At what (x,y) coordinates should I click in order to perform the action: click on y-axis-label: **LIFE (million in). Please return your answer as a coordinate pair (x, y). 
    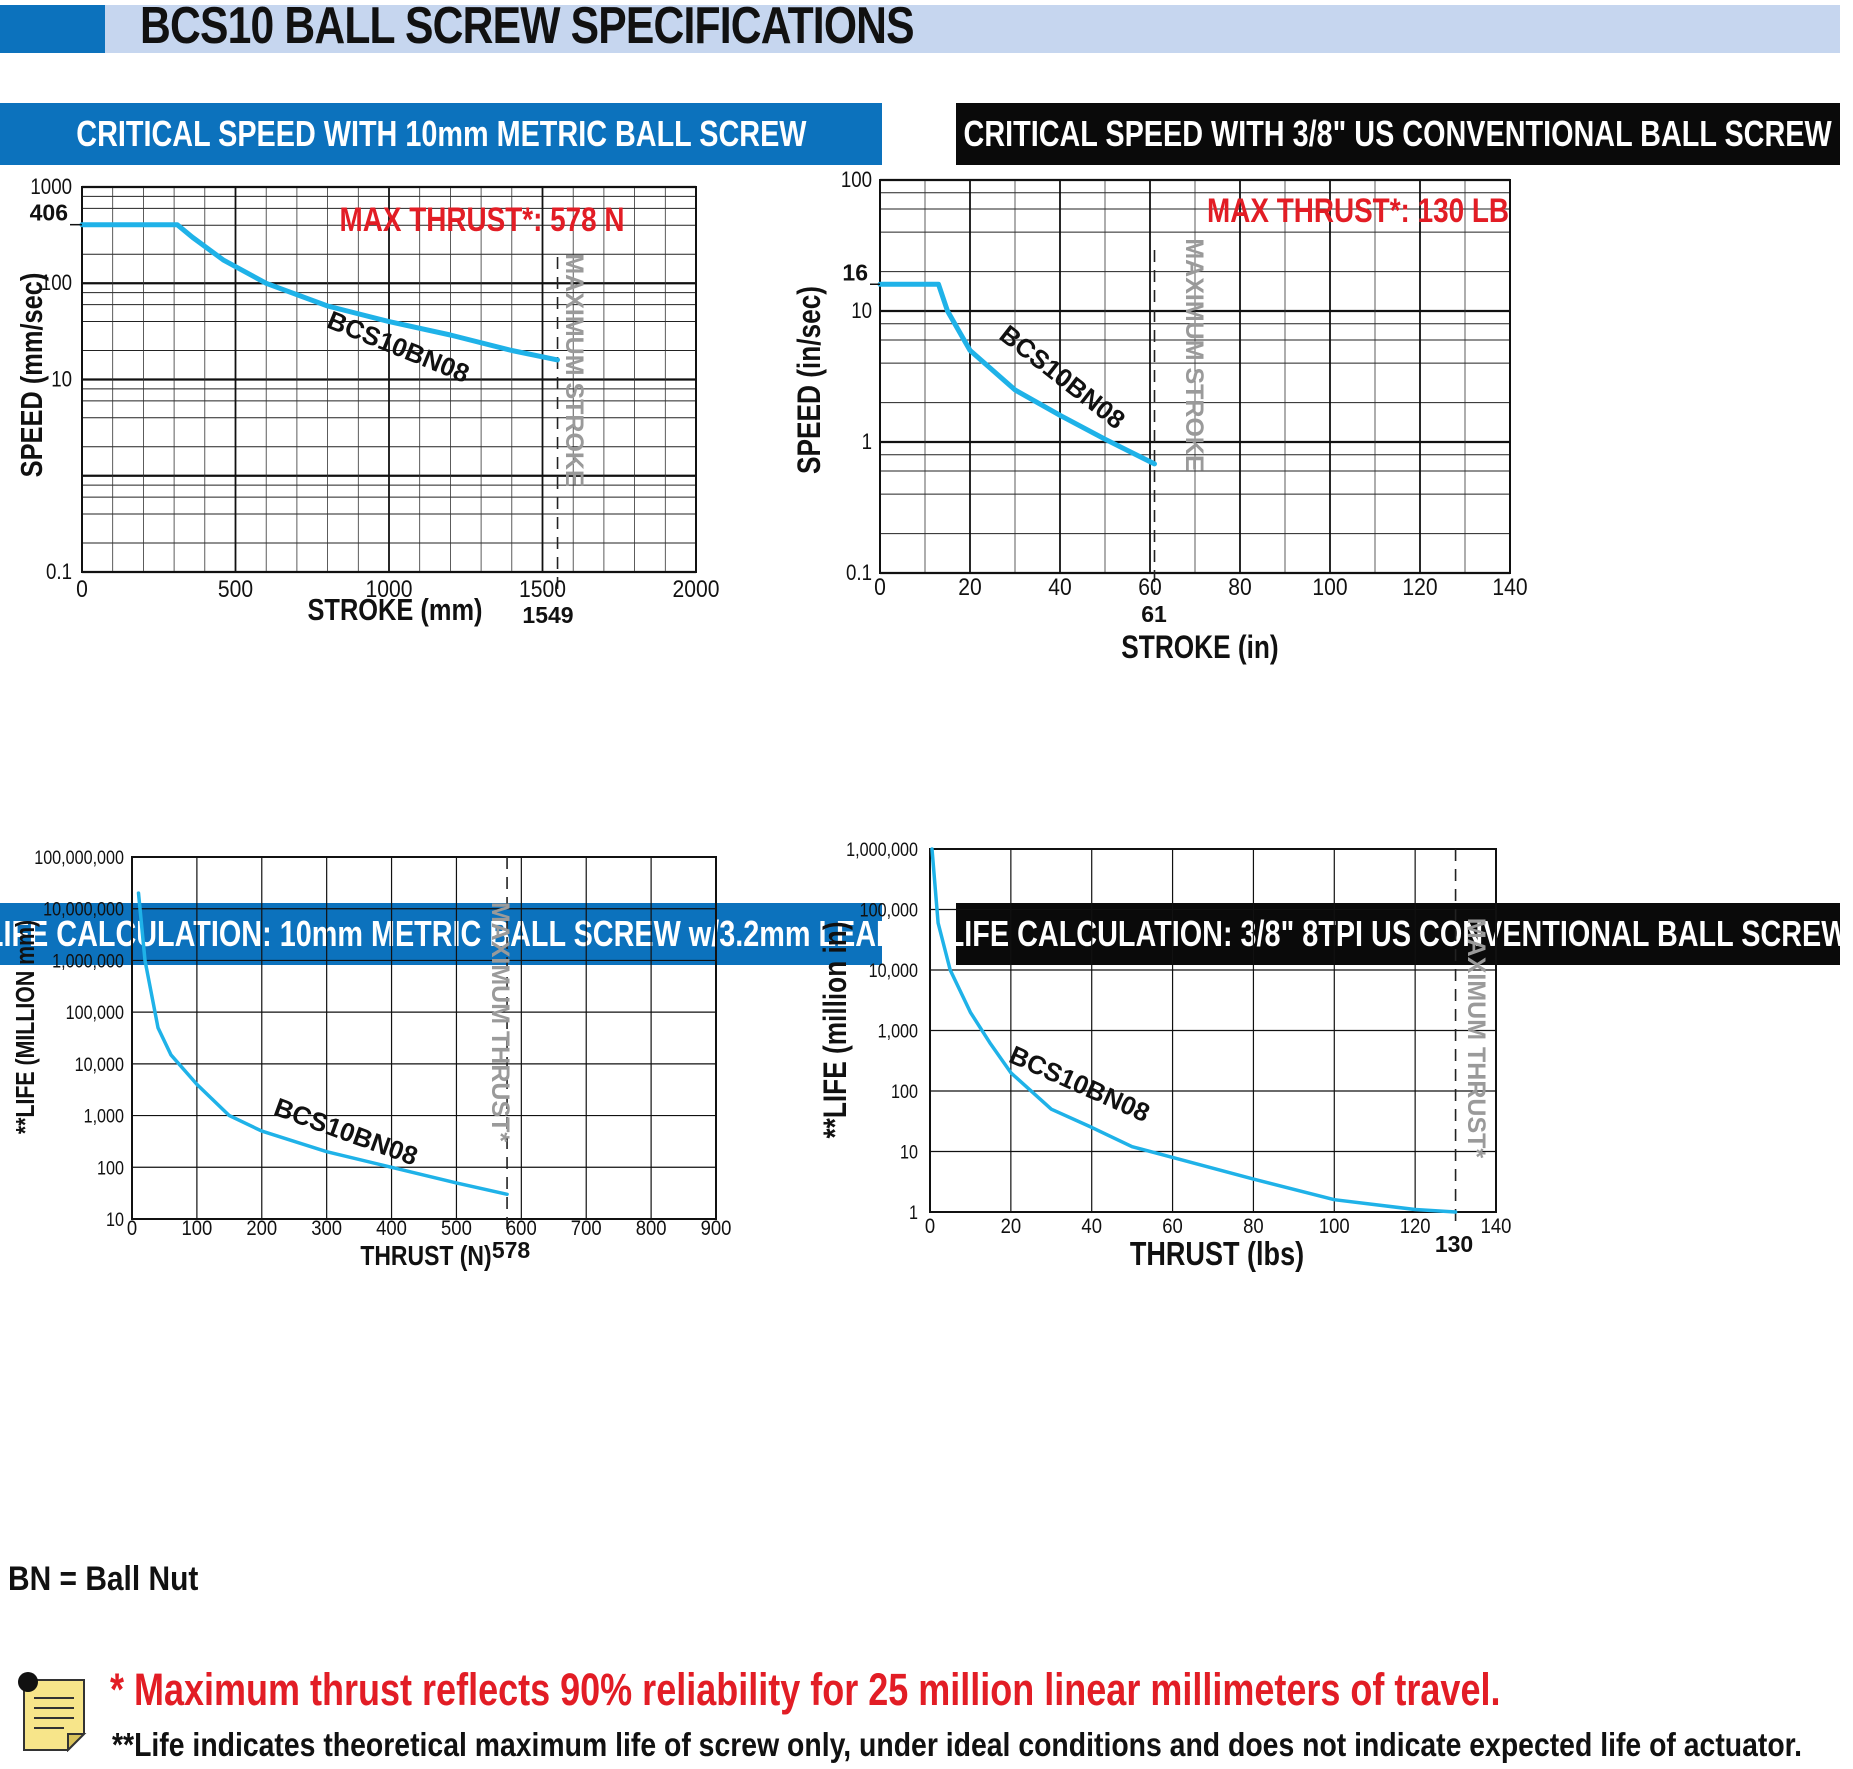
    Looking at the image, I should click on (836, 1029).